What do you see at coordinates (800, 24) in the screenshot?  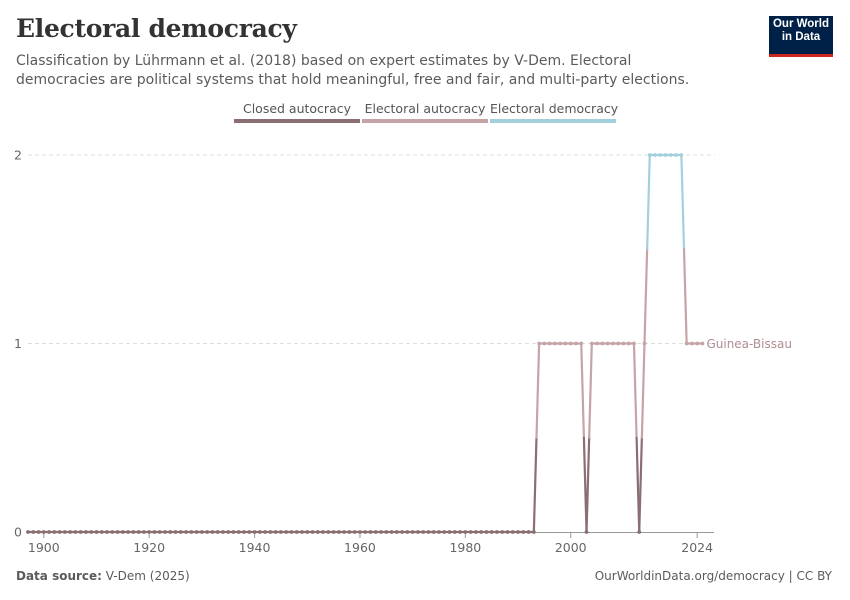 I see `logo-line-1: Our World` at bounding box center [800, 24].